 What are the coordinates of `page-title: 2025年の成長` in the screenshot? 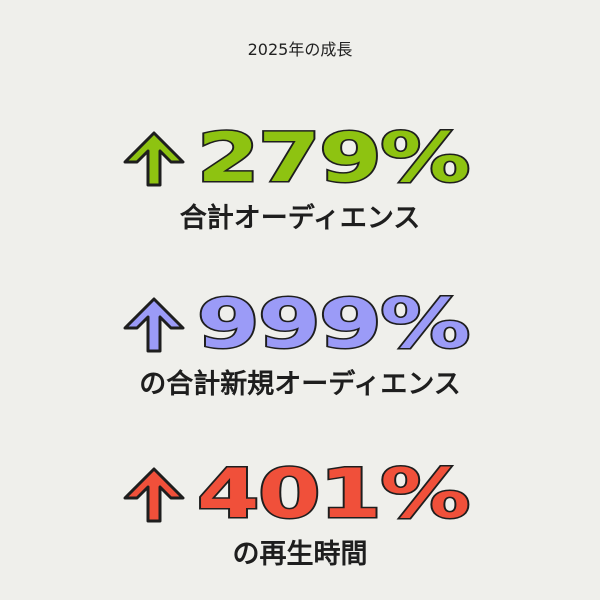 It's located at (300, 49).